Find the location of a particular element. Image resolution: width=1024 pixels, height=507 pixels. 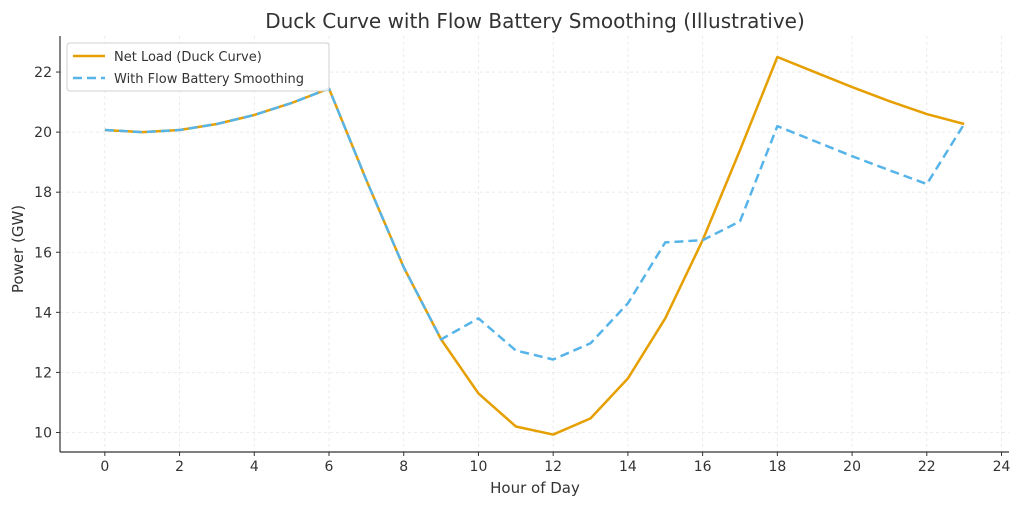

y-tick-label: 14 is located at coordinates (43, 313).